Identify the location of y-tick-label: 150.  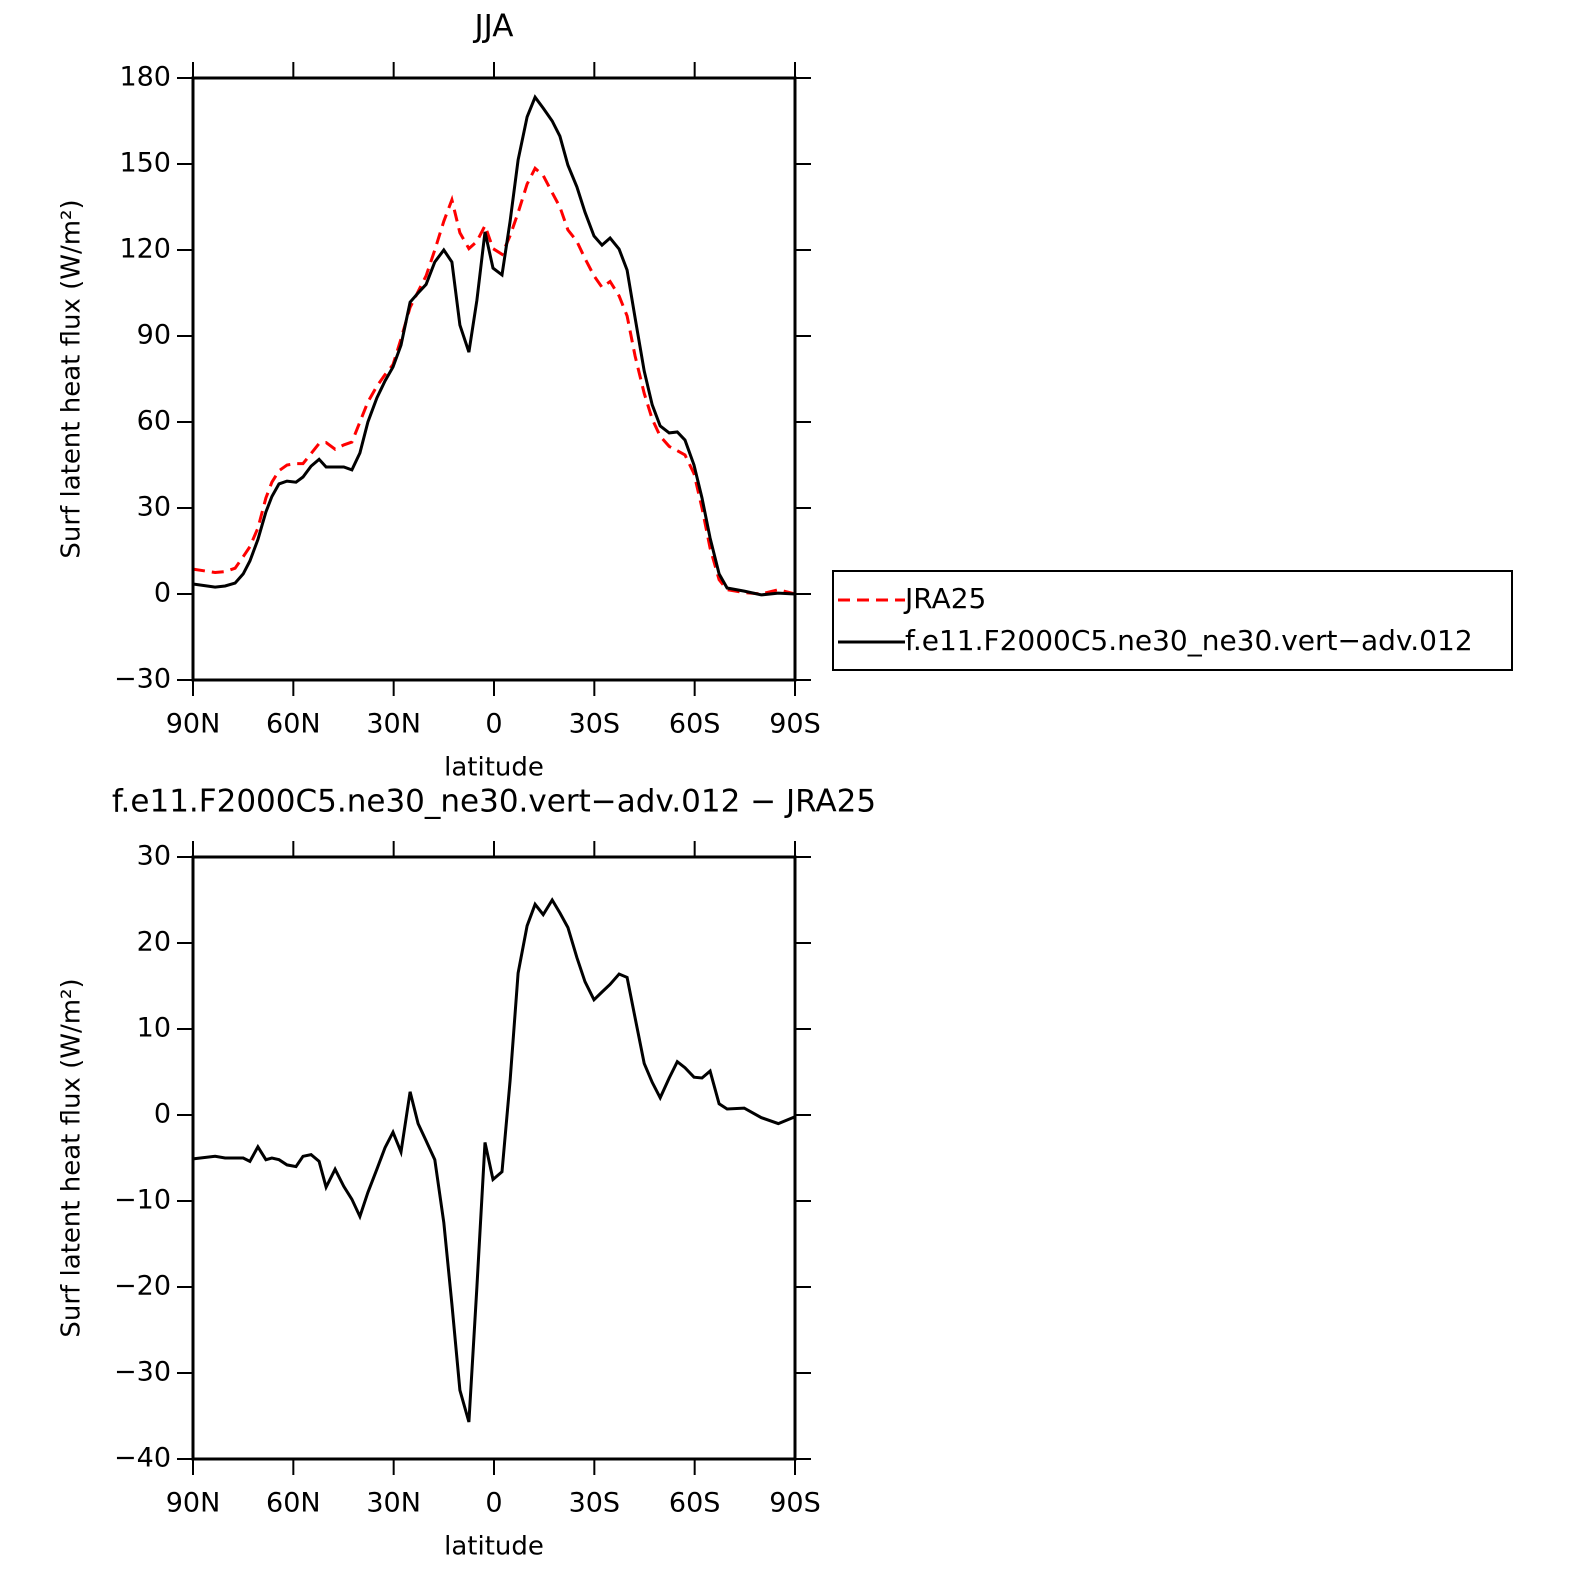
(145, 163).